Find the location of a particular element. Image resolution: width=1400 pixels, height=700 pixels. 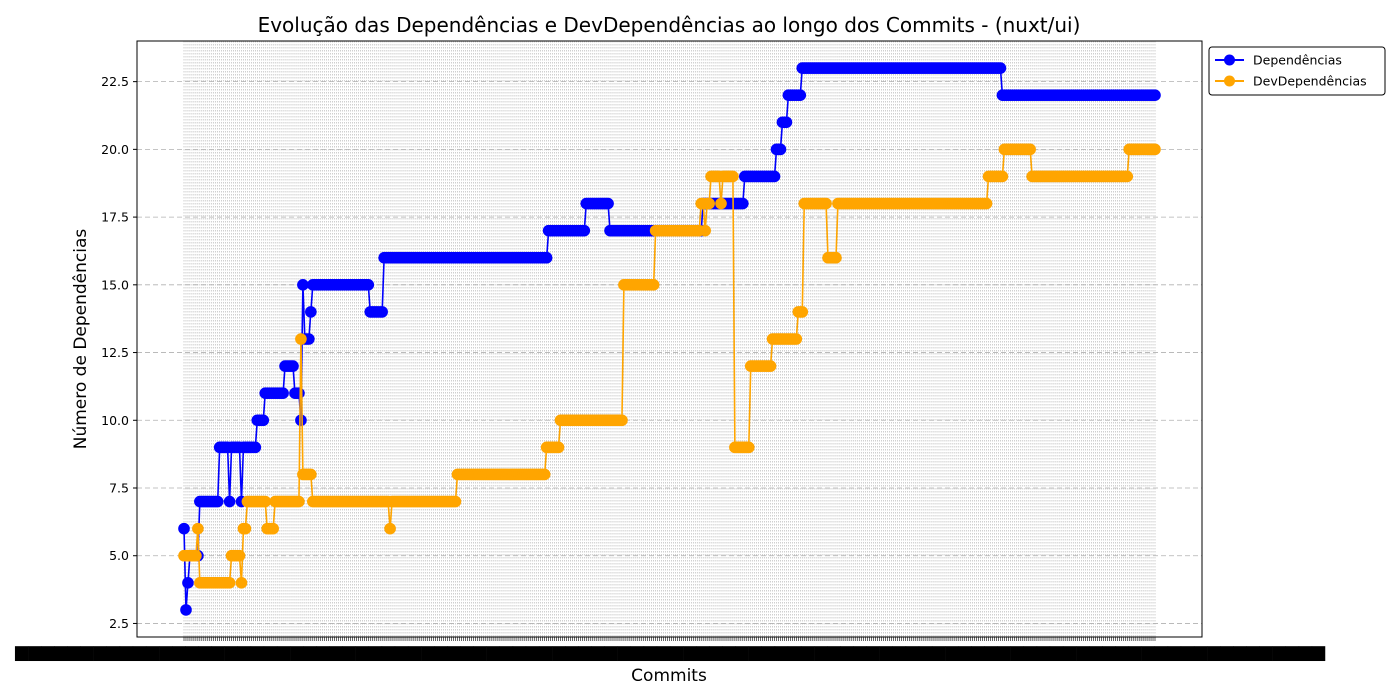

x-tick-marks is located at coordinates (669, 639).